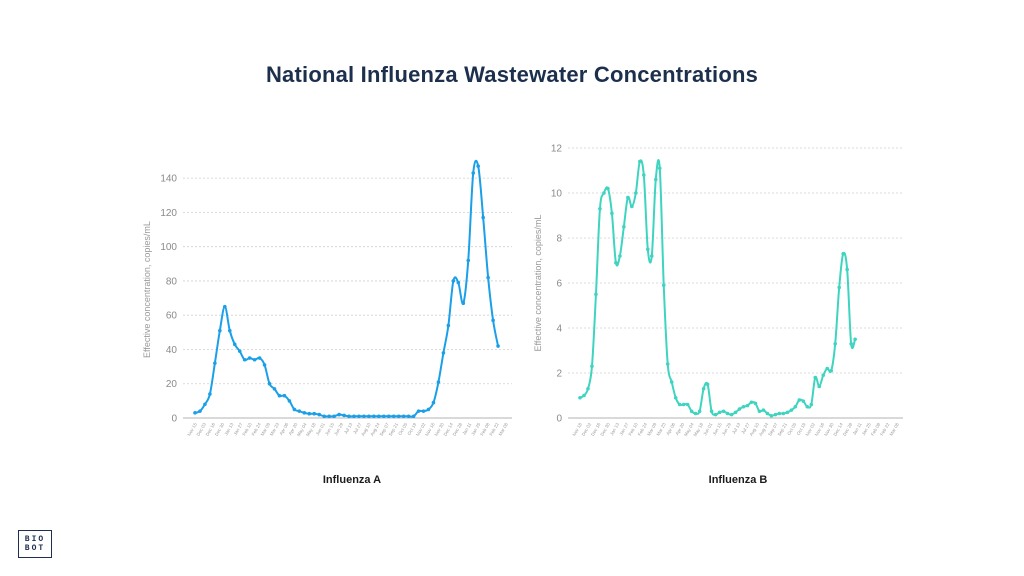 The width and height of the screenshot is (1024, 576). I want to click on flu-b-x-tick-label: Mar 08, so click(895, 429).